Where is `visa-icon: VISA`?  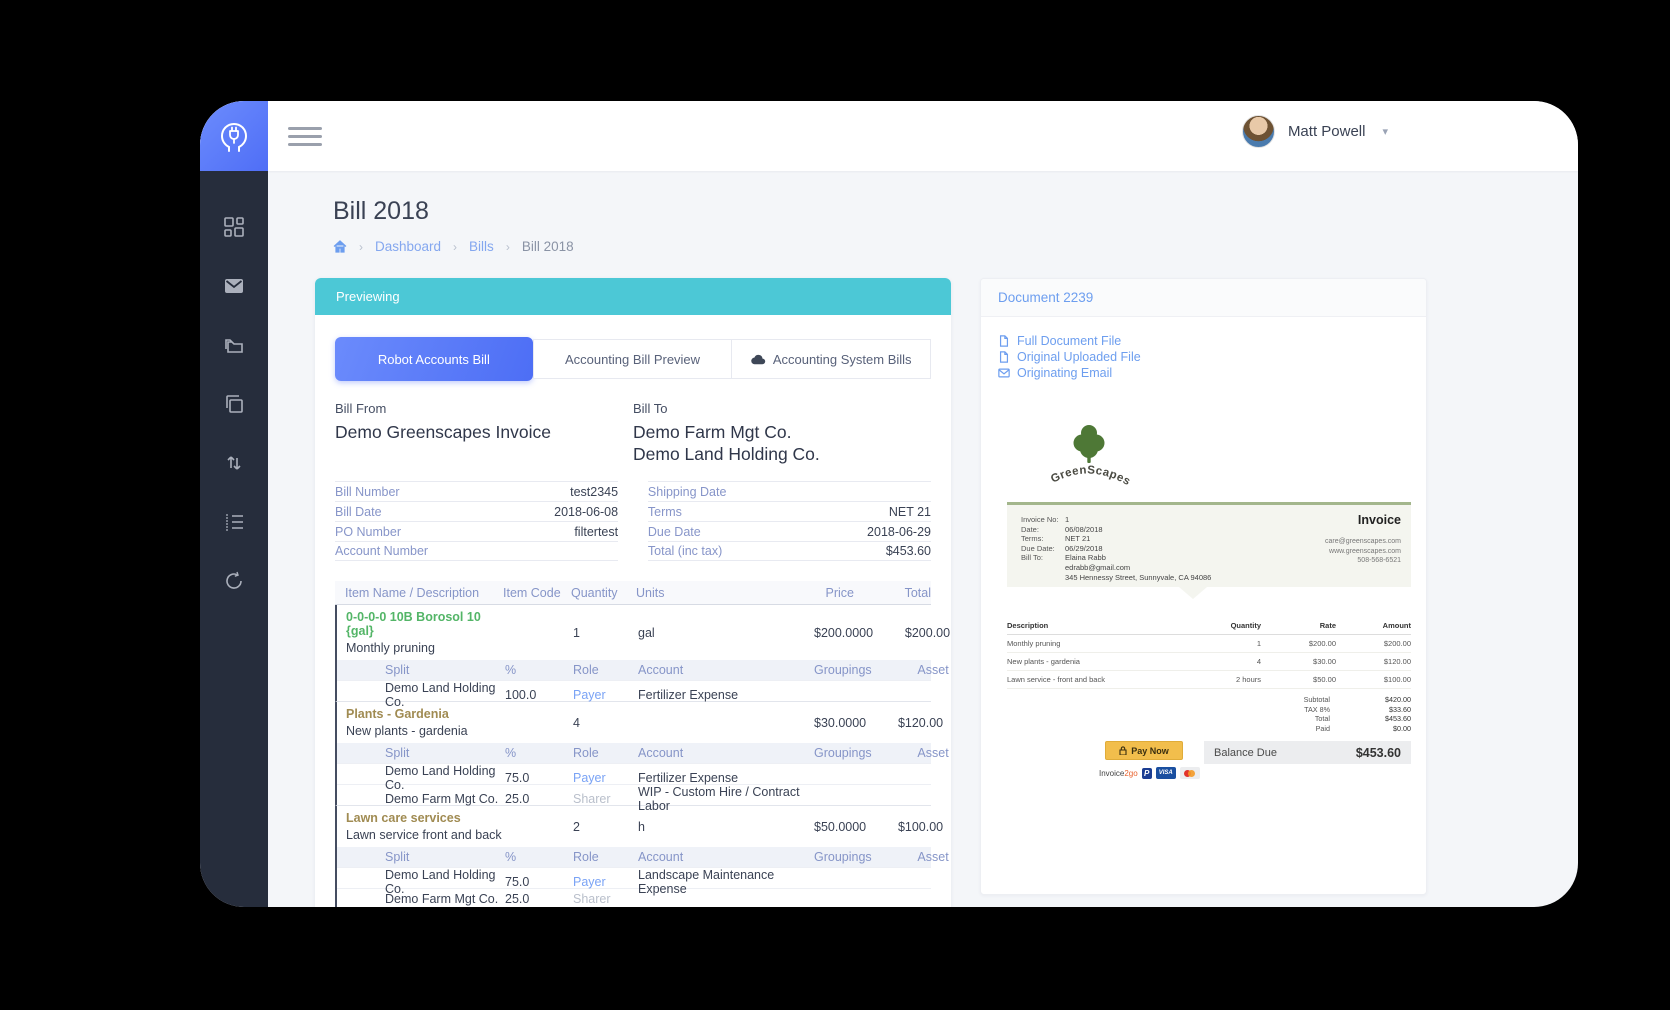
visa-icon: VISA is located at coordinates (1165, 773).